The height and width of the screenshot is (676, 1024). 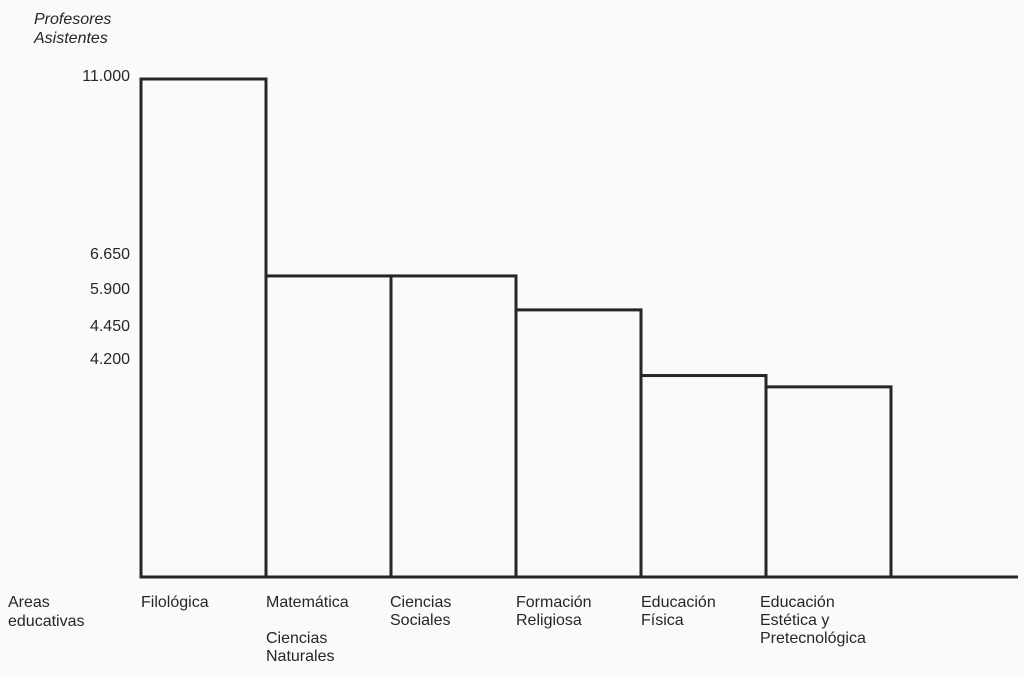 What do you see at coordinates (300, 656) in the screenshot?
I see `category-label-line: Naturales` at bounding box center [300, 656].